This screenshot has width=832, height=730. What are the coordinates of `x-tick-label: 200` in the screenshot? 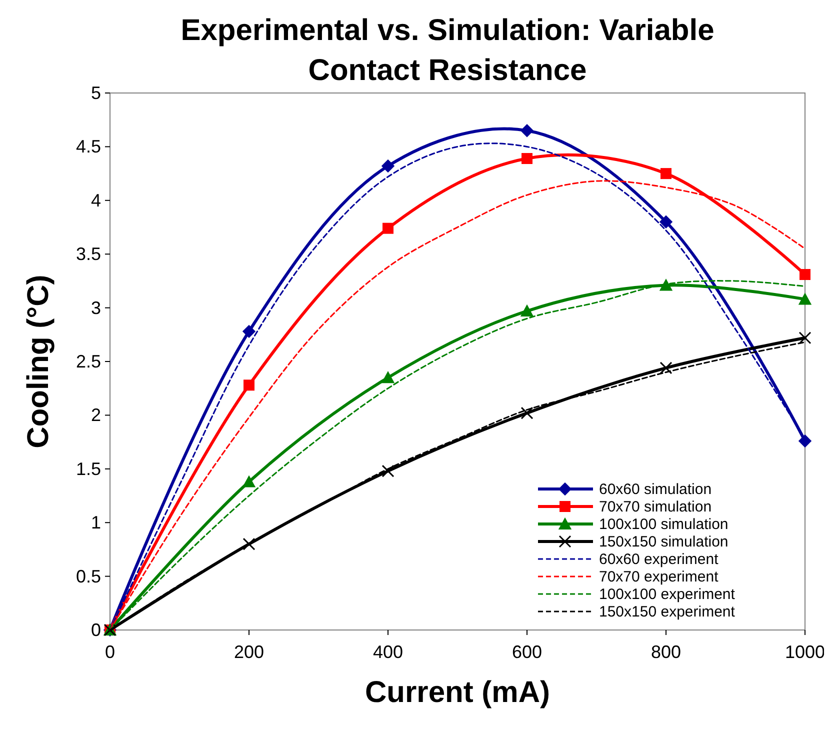 It's located at (249, 652).